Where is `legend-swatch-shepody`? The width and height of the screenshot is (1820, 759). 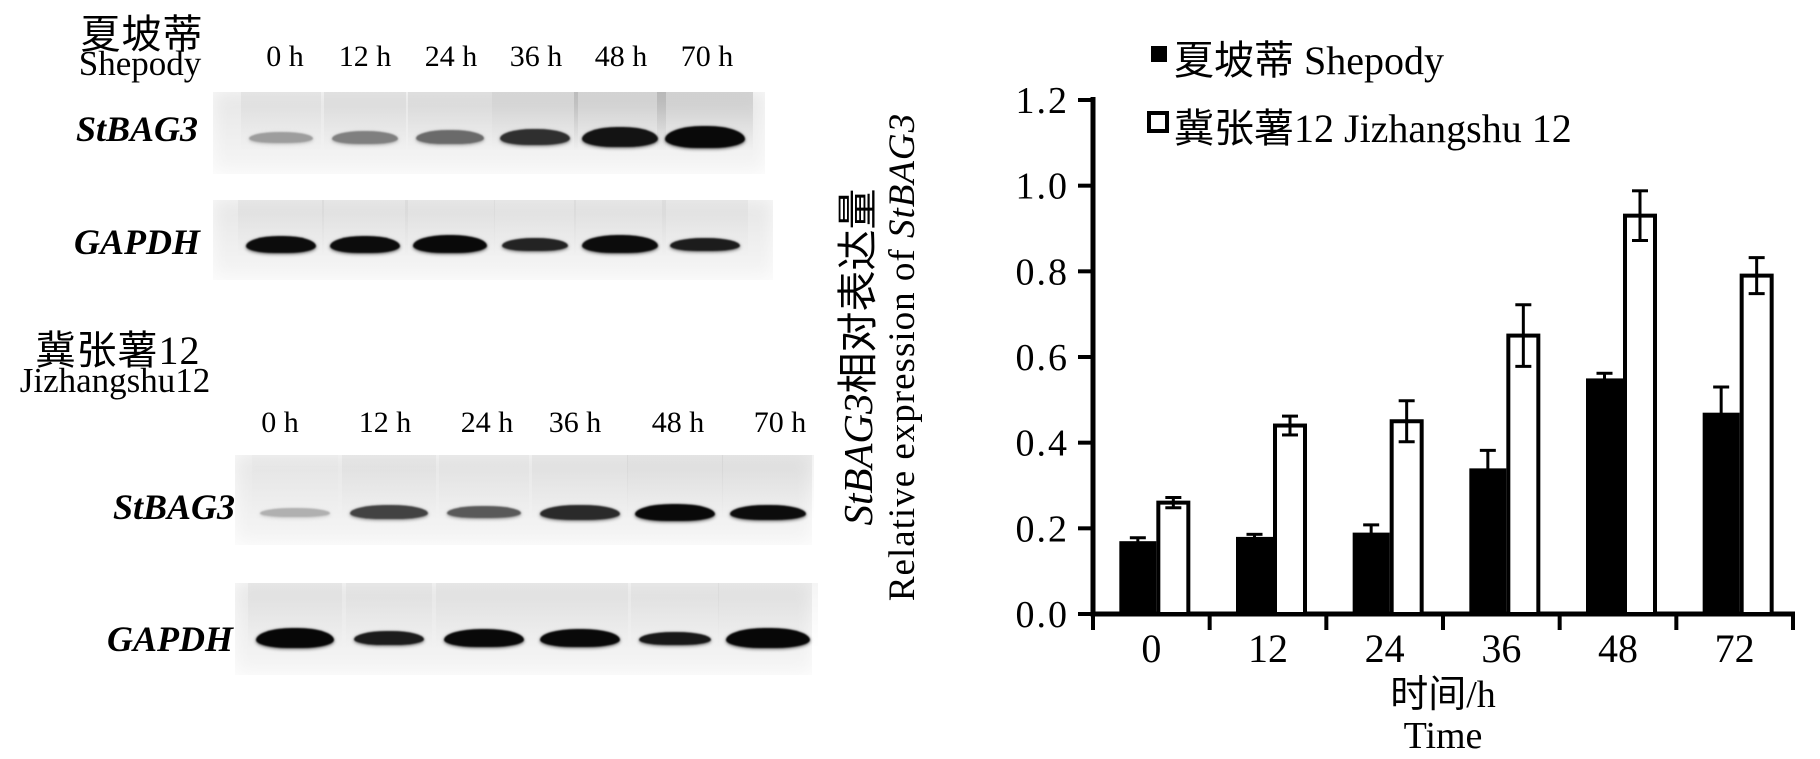 legend-swatch-shepody is located at coordinates (1159, 54).